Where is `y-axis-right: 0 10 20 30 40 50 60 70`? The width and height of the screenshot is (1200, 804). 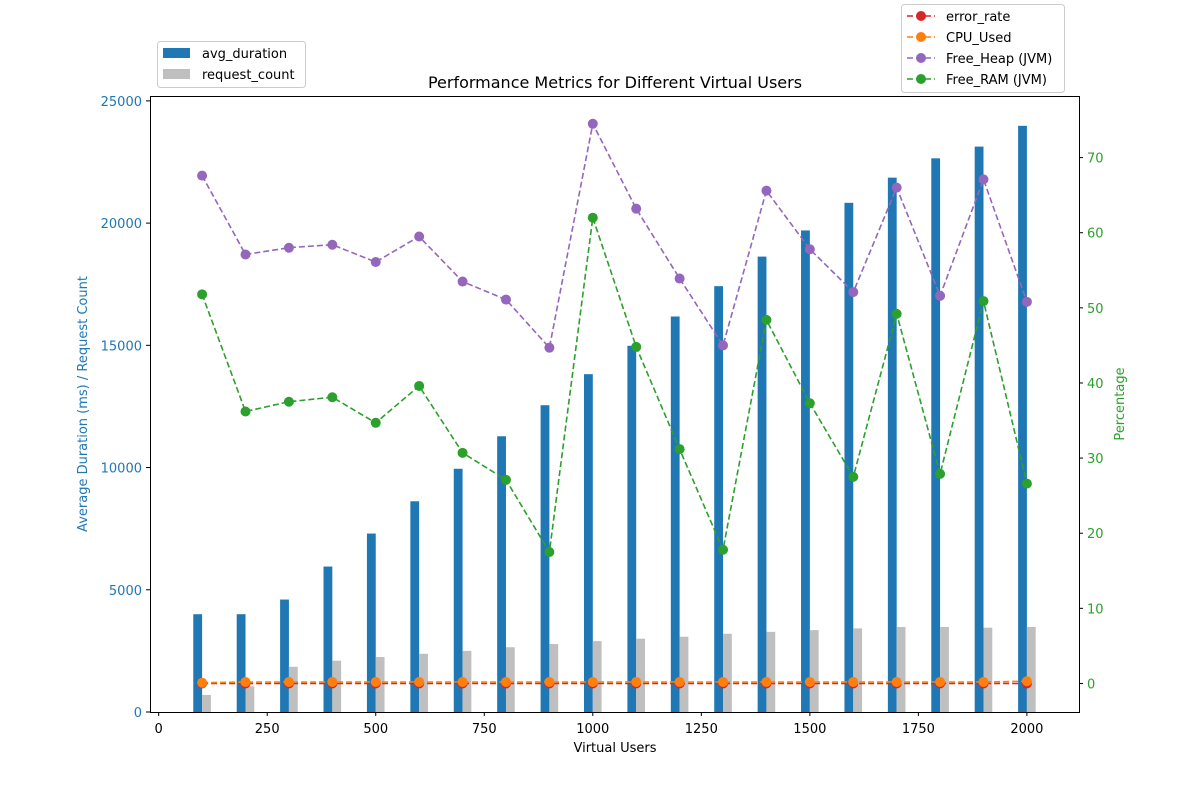
y-axis-right: 0 10 20 30 40 50 60 70 is located at coordinates (1091, 422).